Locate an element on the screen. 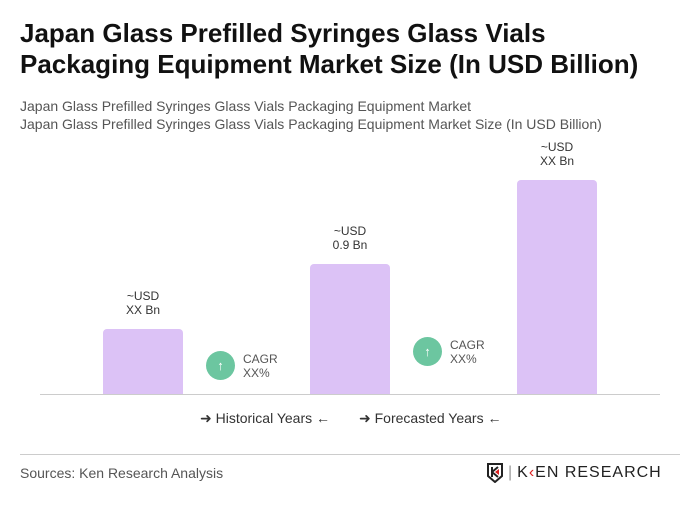 Image resolution: width=700 pixels, height=520 pixels. legend-historical: ➜ Historical Years ← is located at coordinates (265, 418).